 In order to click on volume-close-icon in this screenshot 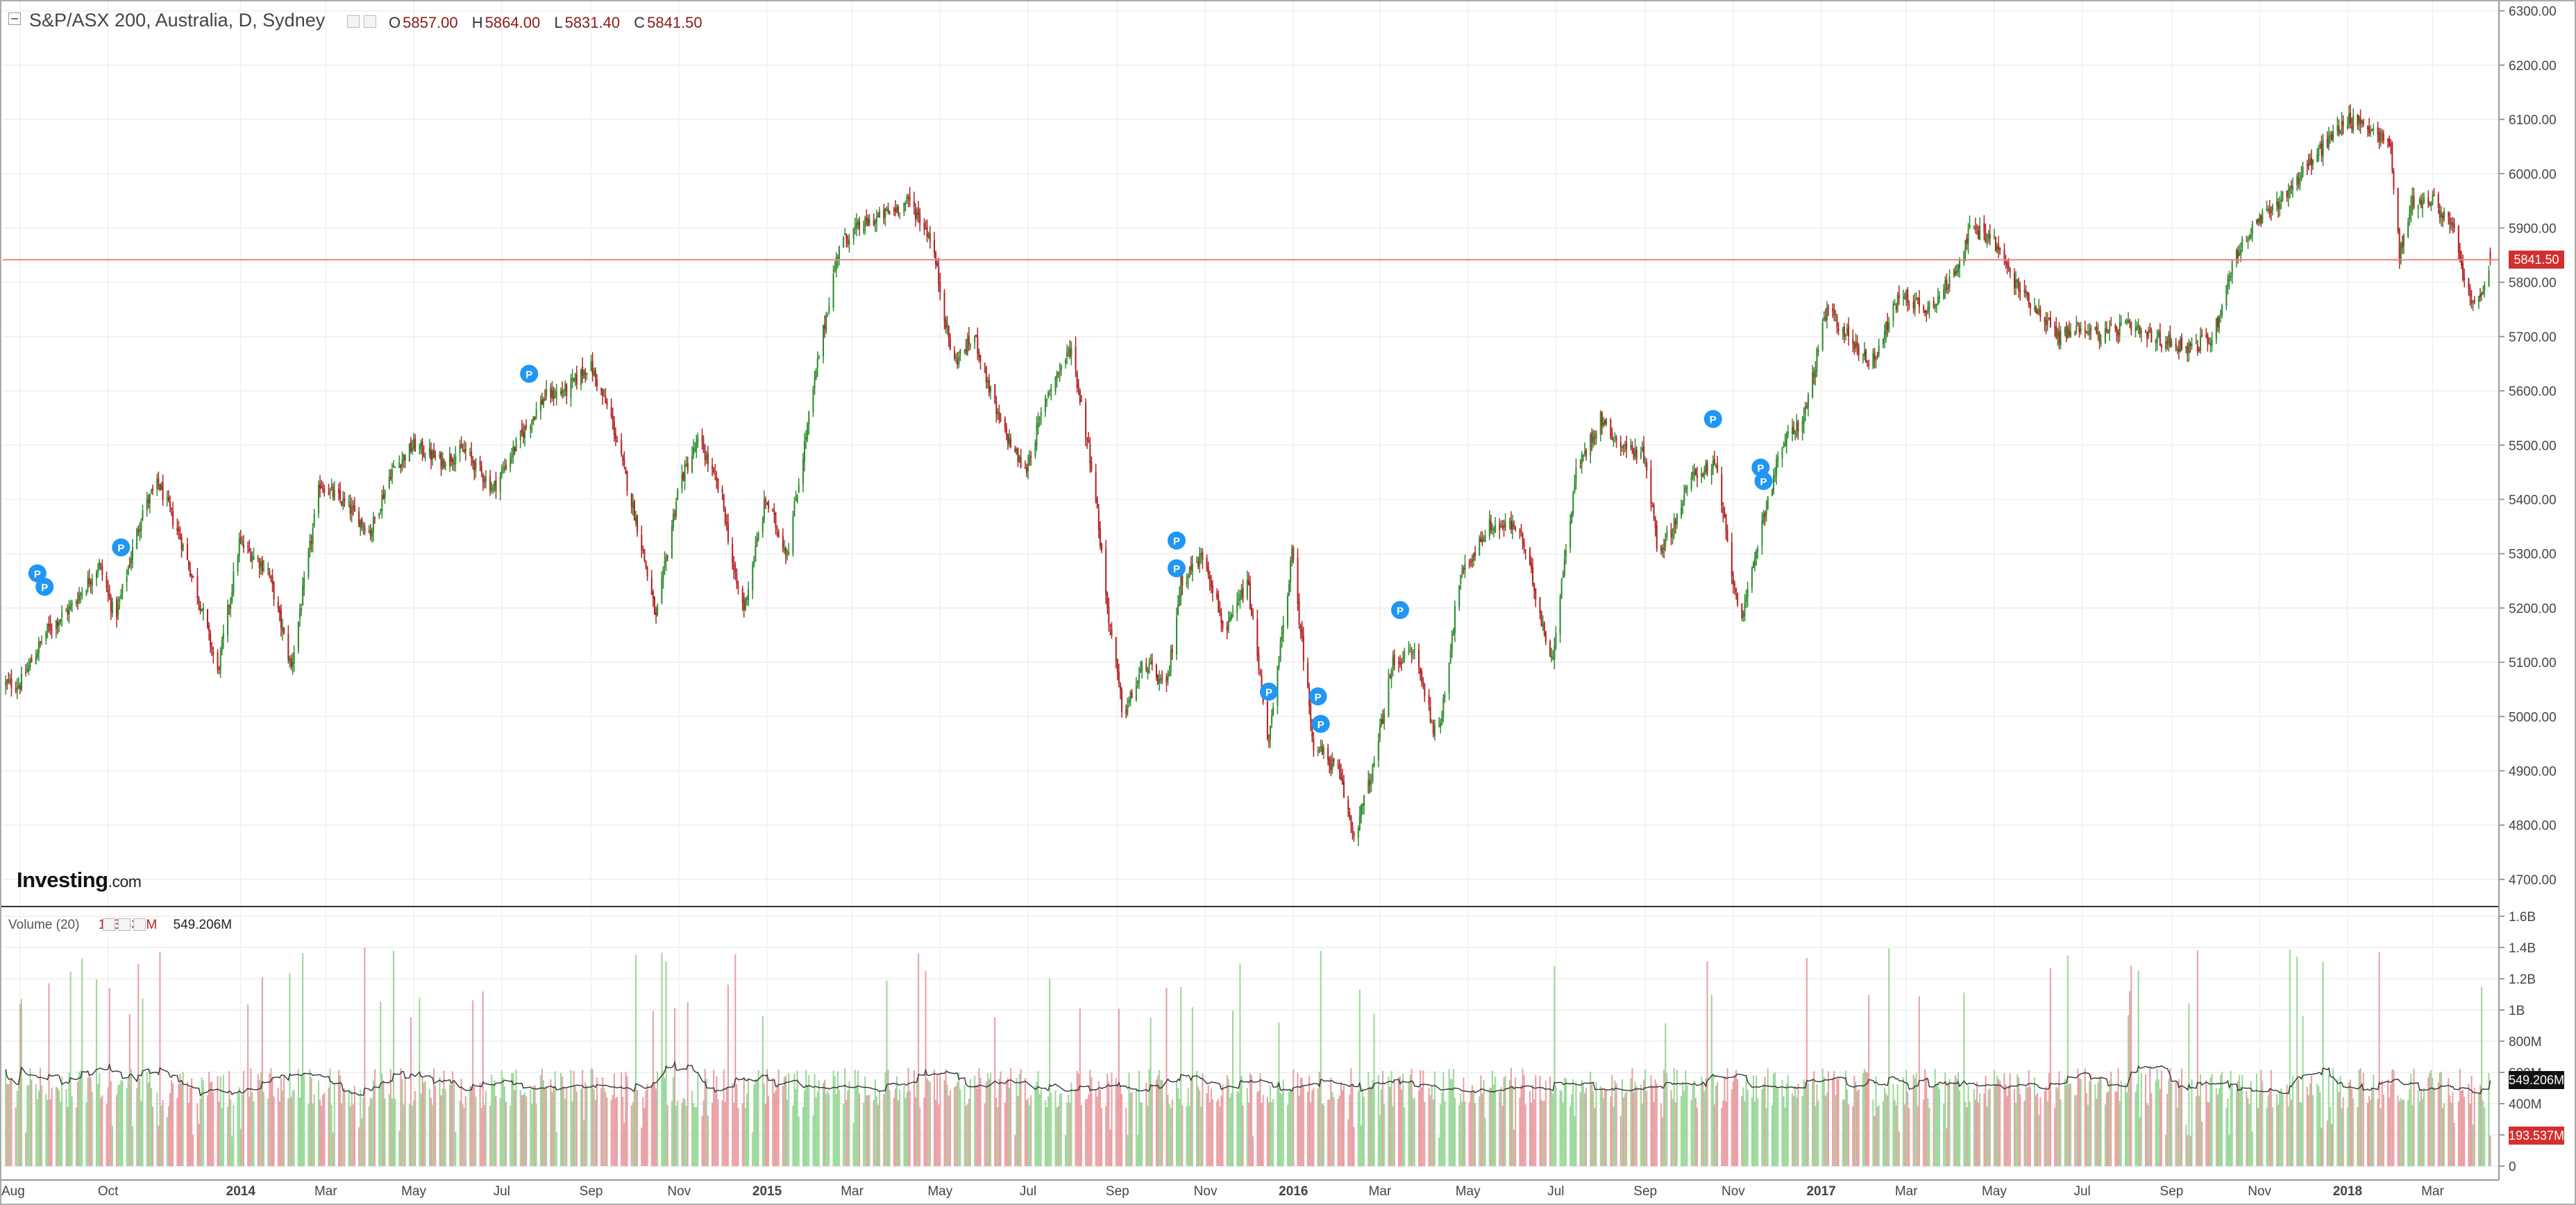, I will do `click(139, 924)`.